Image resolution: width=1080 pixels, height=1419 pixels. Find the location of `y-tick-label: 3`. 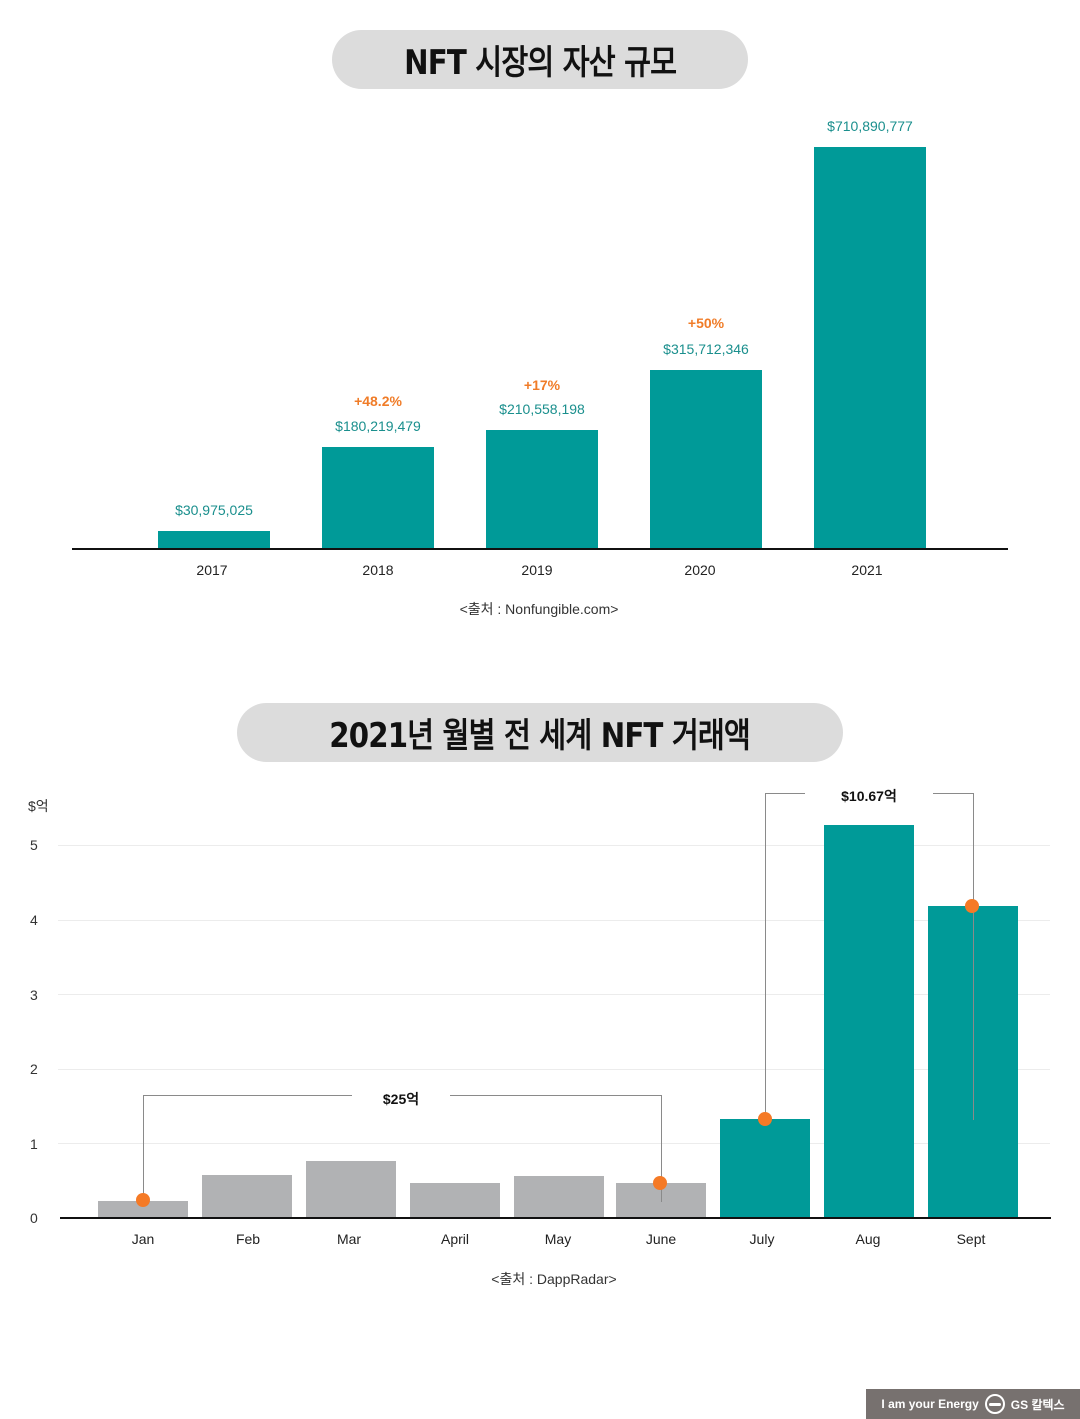

y-tick-label: 3 is located at coordinates (34, 995).